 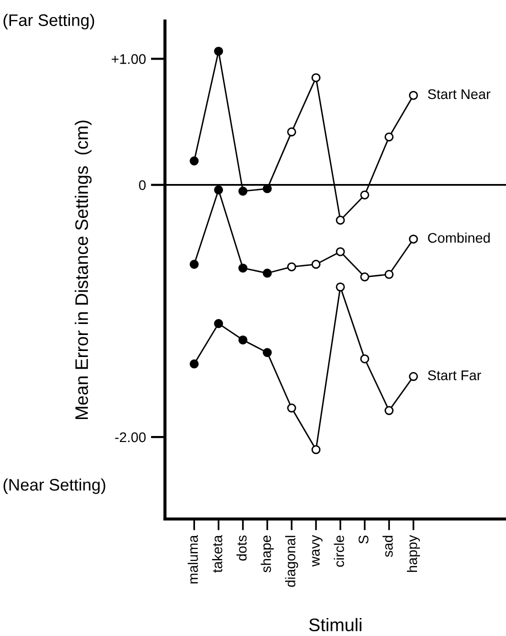 What do you see at coordinates (413, 553) in the screenshot?
I see `x-tick-label: happy` at bounding box center [413, 553].